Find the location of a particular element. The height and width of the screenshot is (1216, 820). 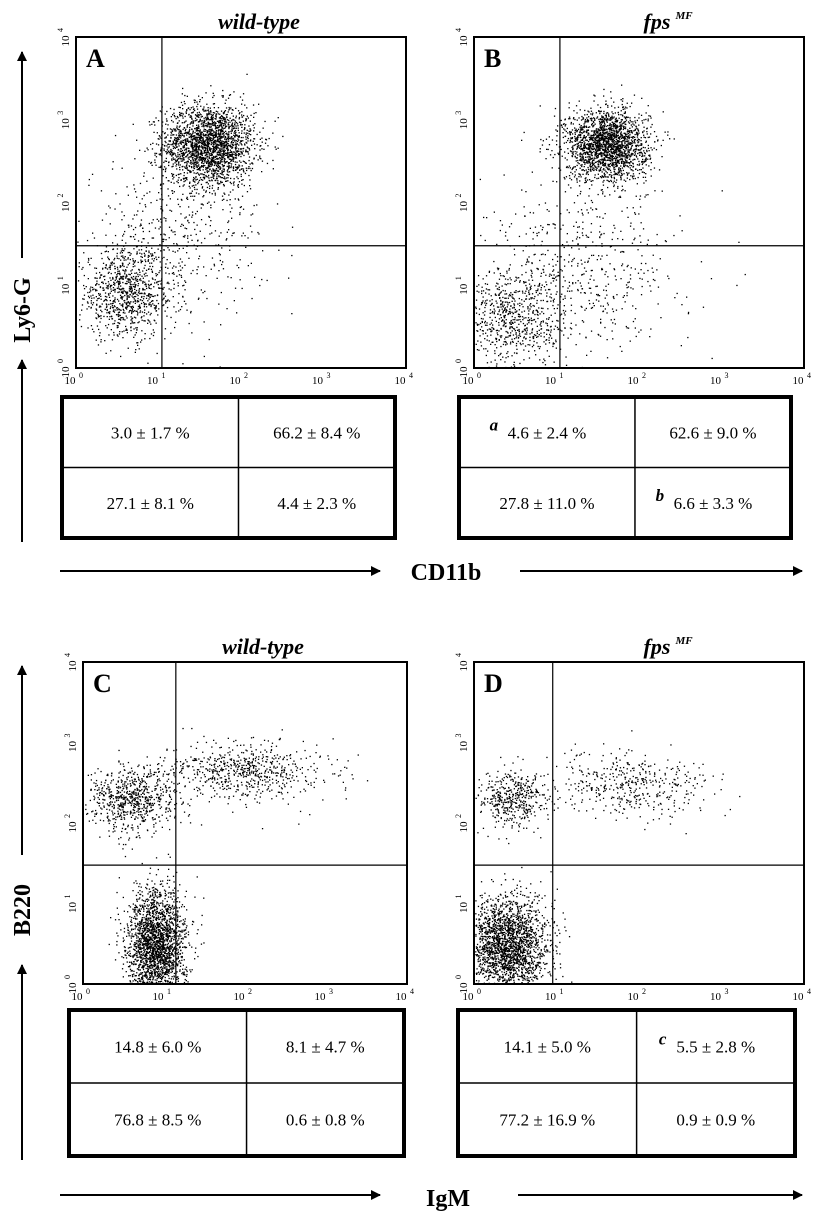

y-tick-exponent: 3 is located at coordinates (60, 113).